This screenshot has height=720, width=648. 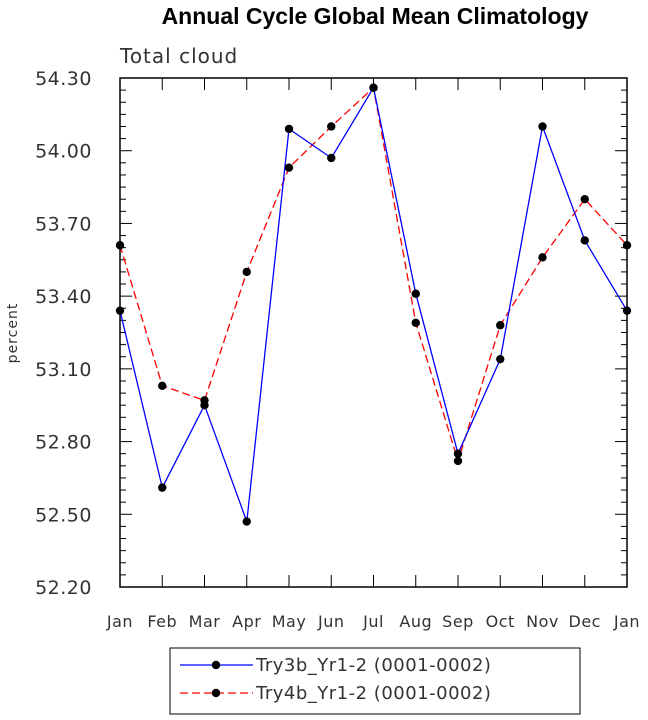 I want to click on y-axis-label: percent, so click(x=13, y=333).